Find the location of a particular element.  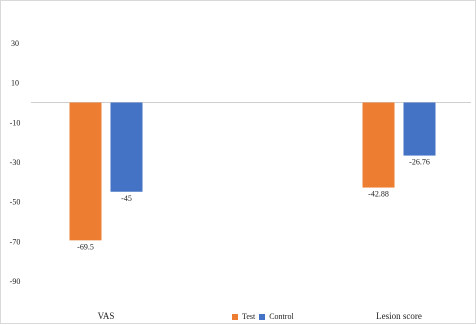

bar-control-lesion-score is located at coordinates (419, 129).